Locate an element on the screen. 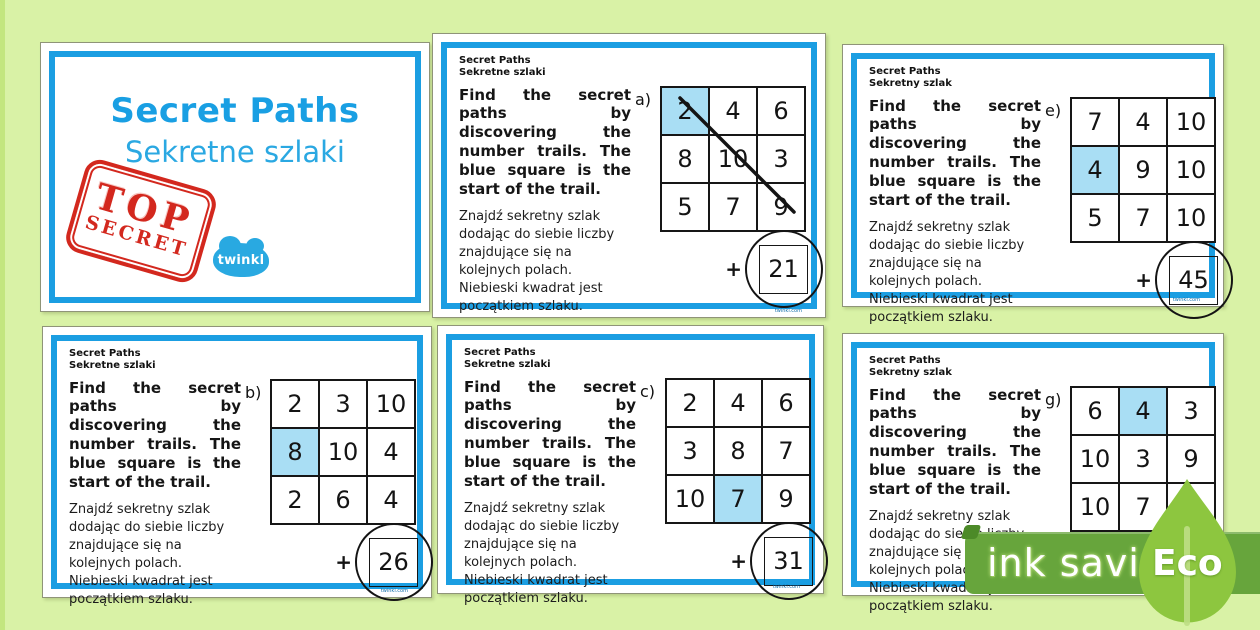 This screenshot has height=630, width=1260. title-card-border is located at coordinates (235, 177).